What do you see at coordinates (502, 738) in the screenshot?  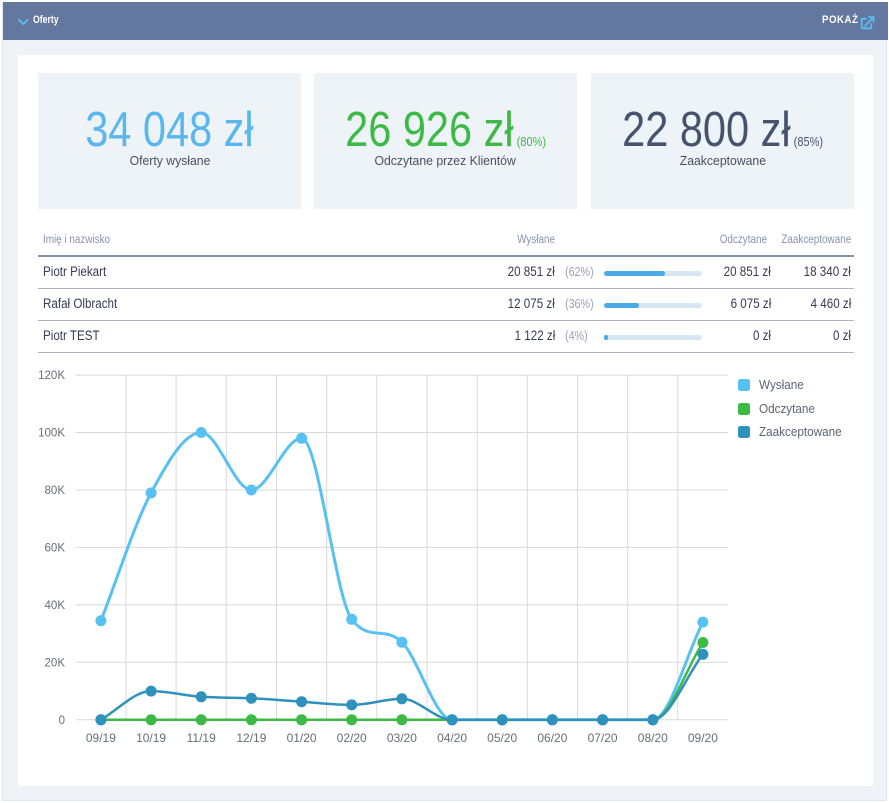 I see `svg-text: 05/20` at bounding box center [502, 738].